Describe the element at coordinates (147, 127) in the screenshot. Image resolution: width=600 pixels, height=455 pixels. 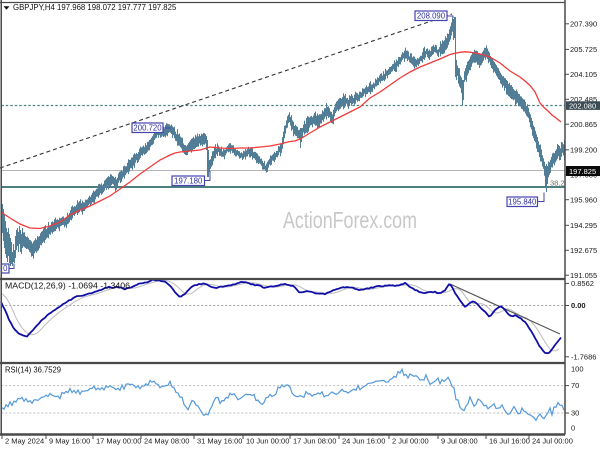
I see `svg-text: 200.720` at that location.